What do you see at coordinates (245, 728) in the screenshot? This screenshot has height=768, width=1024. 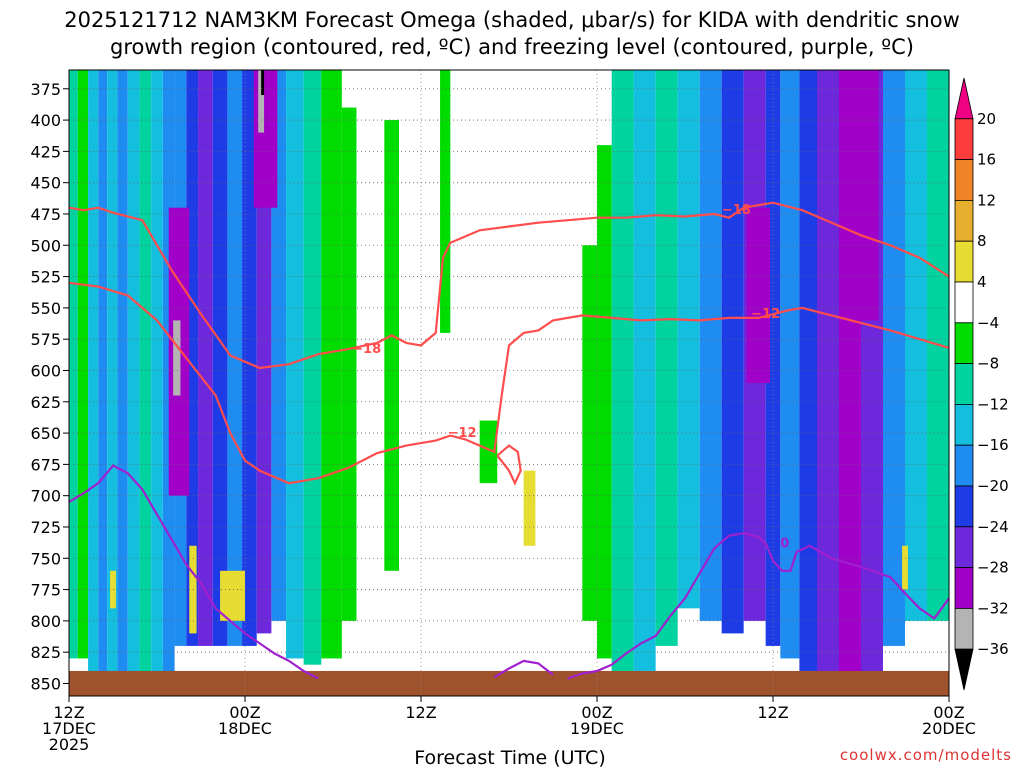 I see `x-tick-label: 18DEC` at bounding box center [245, 728].